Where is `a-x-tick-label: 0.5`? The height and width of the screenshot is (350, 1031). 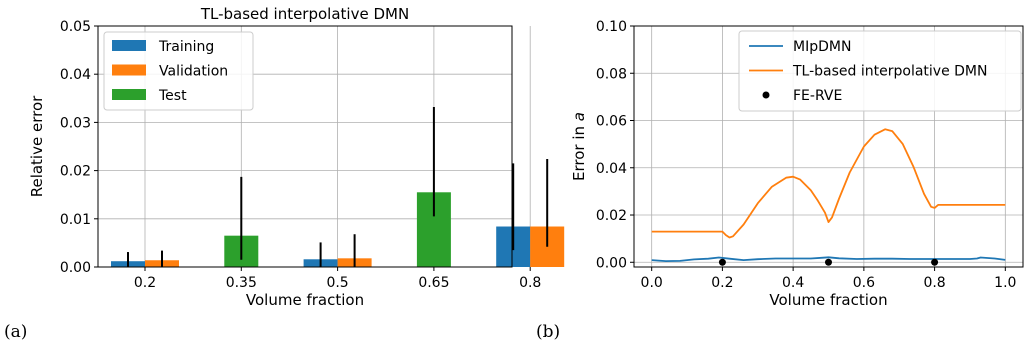
a-x-tick-label: 0.5 is located at coordinates (337, 283).